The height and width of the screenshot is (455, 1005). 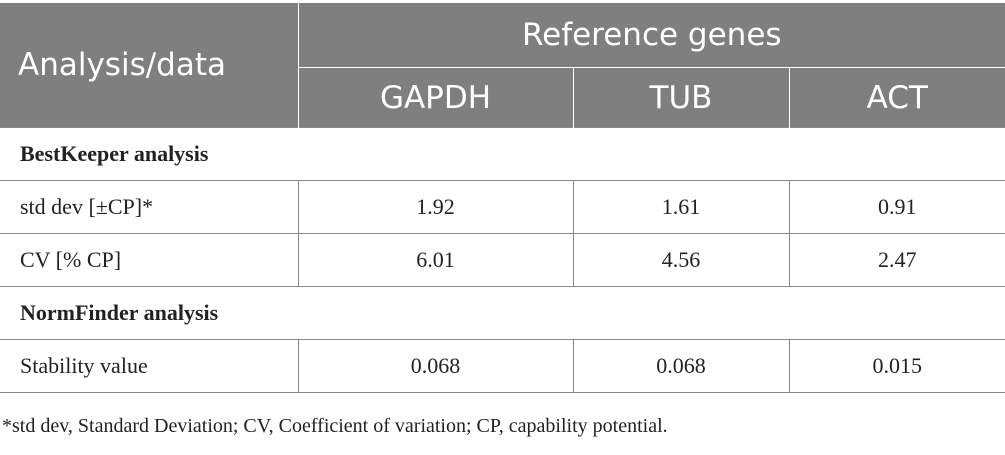 What do you see at coordinates (681, 207) in the screenshot?
I see `table-cell: 1.61` at bounding box center [681, 207].